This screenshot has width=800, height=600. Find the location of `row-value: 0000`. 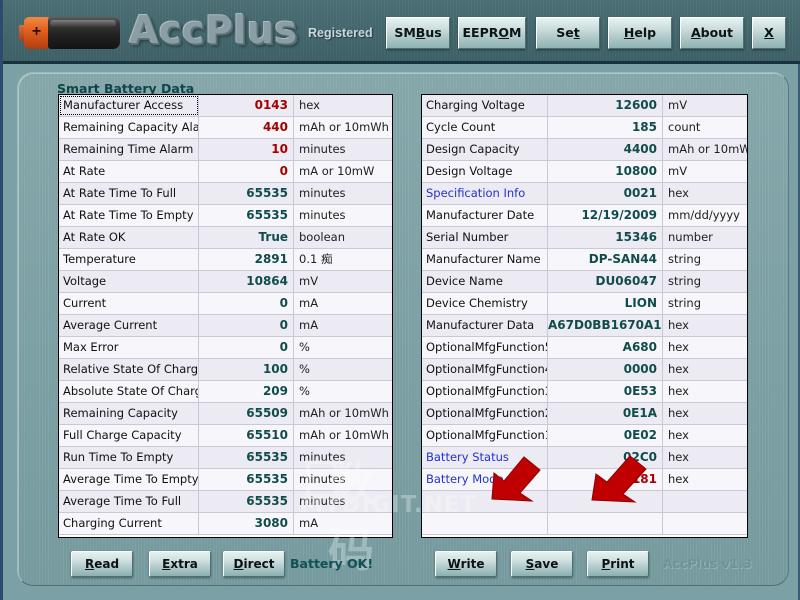

row-value: 0000 is located at coordinates (605, 369).